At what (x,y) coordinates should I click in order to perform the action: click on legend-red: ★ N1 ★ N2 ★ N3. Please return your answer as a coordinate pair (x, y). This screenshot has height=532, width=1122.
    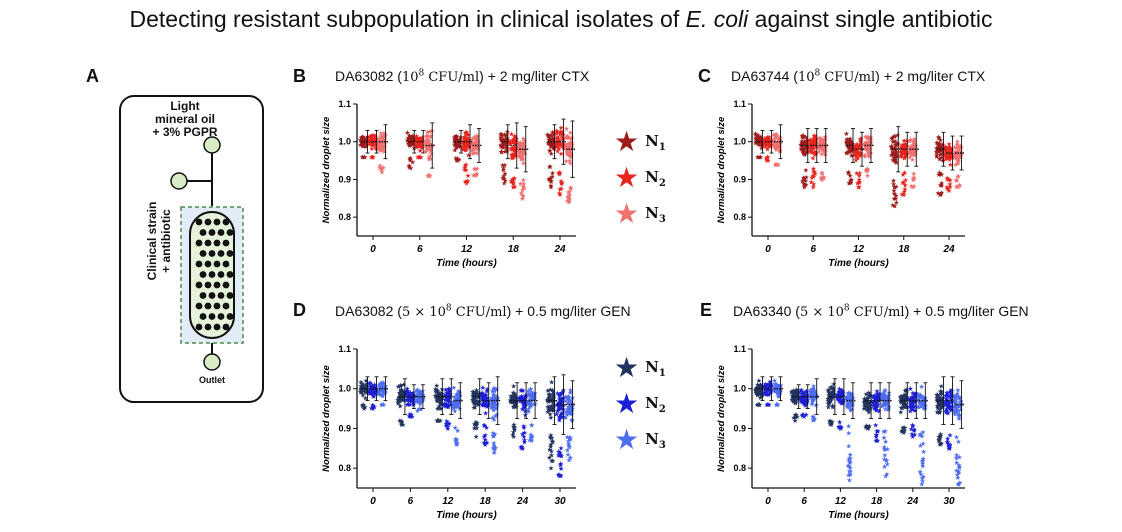
    Looking at the image, I should click on (640, 178).